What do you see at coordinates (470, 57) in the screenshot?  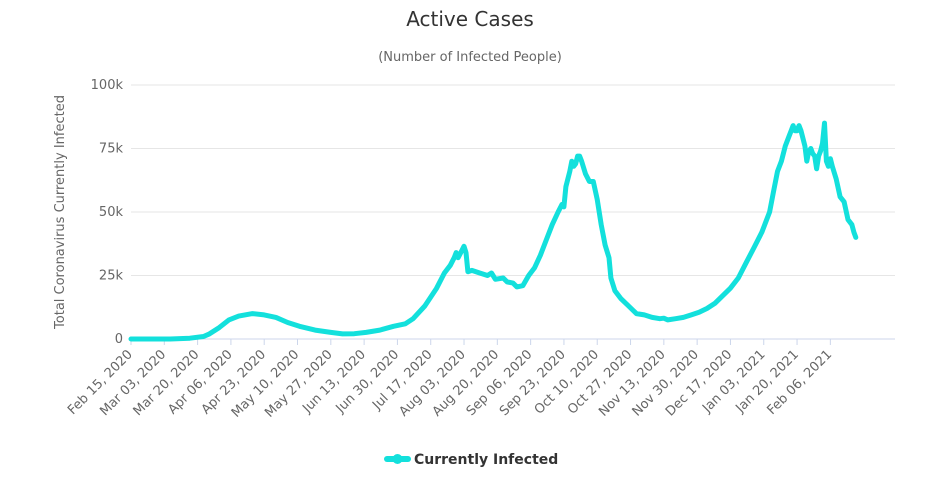 I see `chart-subtitle: (Number of Infected People)` at bounding box center [470, 57].